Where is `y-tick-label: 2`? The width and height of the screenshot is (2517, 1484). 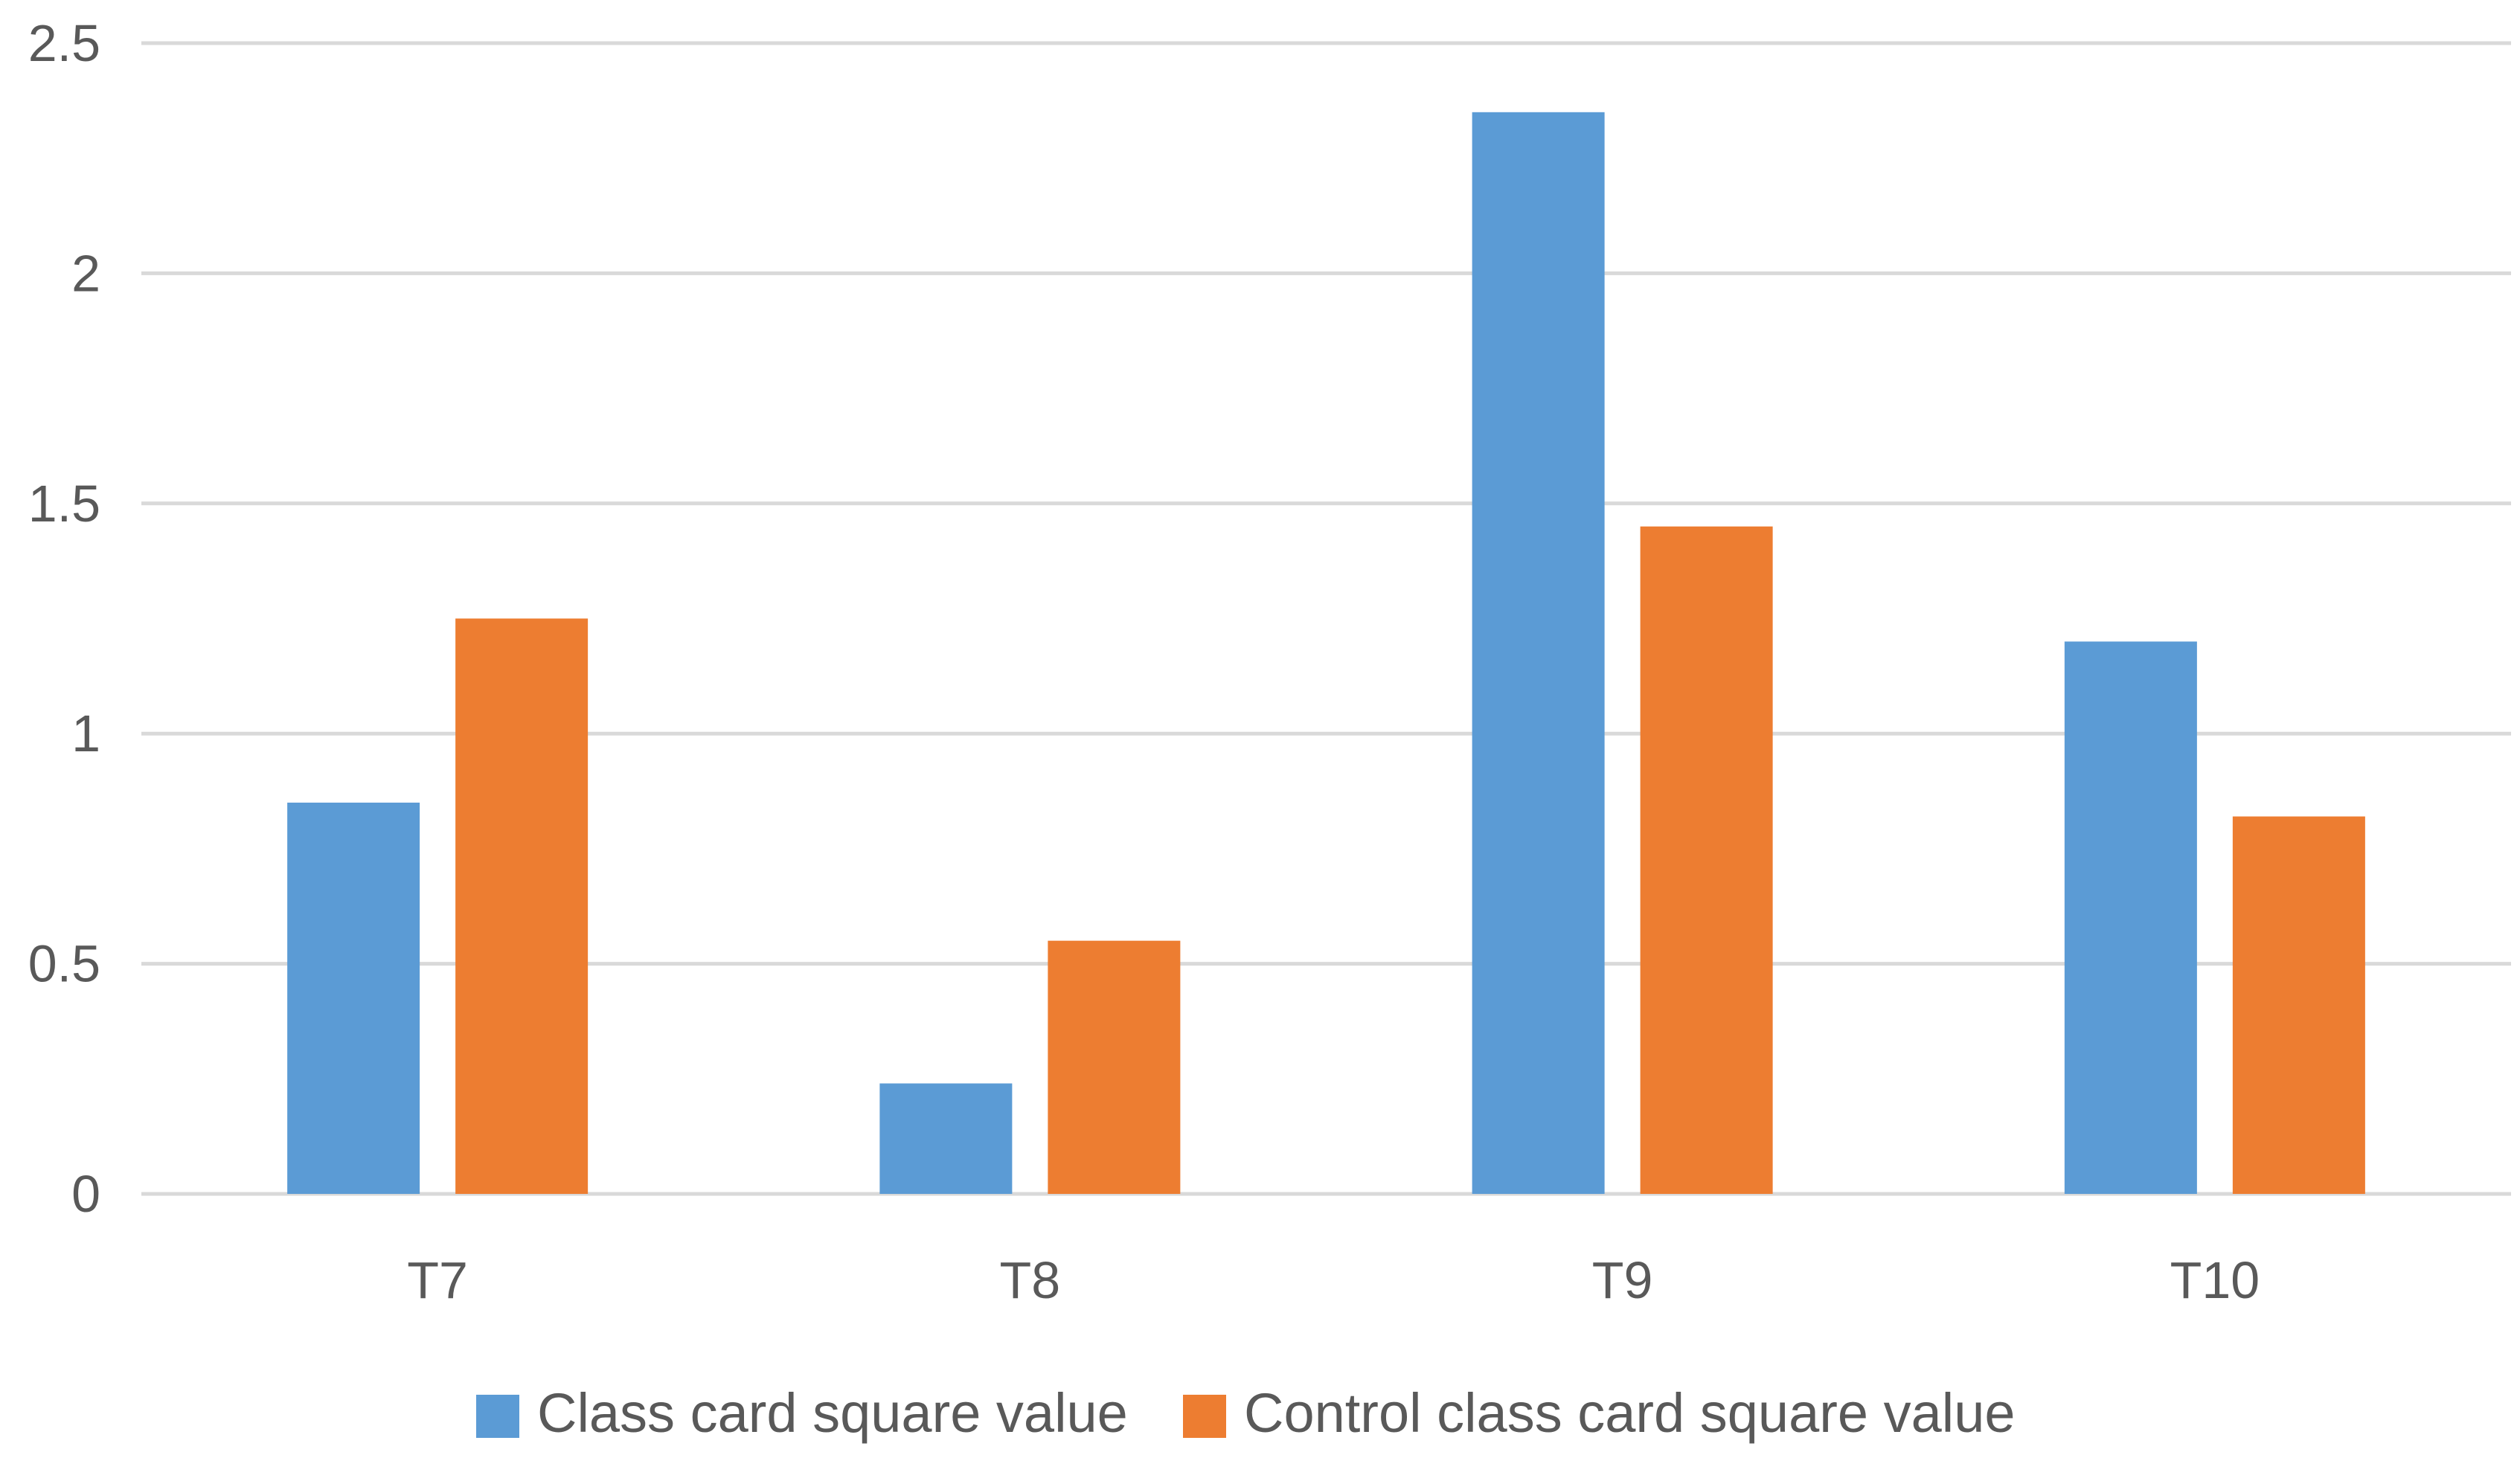
y-tick-label: 2 is located at coordinates (85, 273).